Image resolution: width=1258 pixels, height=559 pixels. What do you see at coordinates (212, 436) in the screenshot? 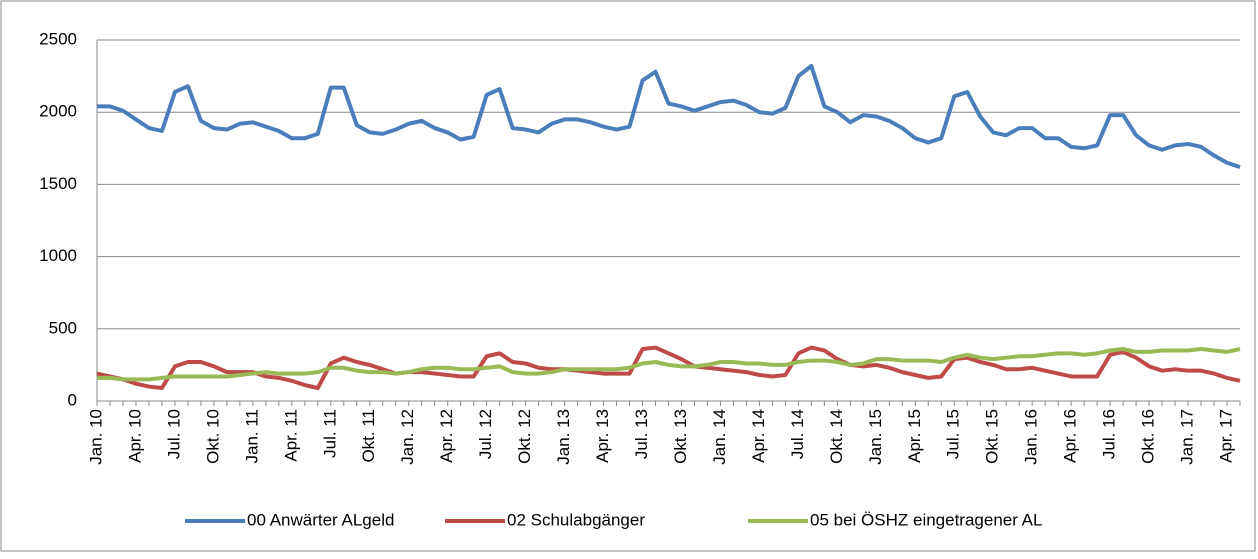
I see `x-tick-label: Okt. 10` at bounding box center [212, 436].